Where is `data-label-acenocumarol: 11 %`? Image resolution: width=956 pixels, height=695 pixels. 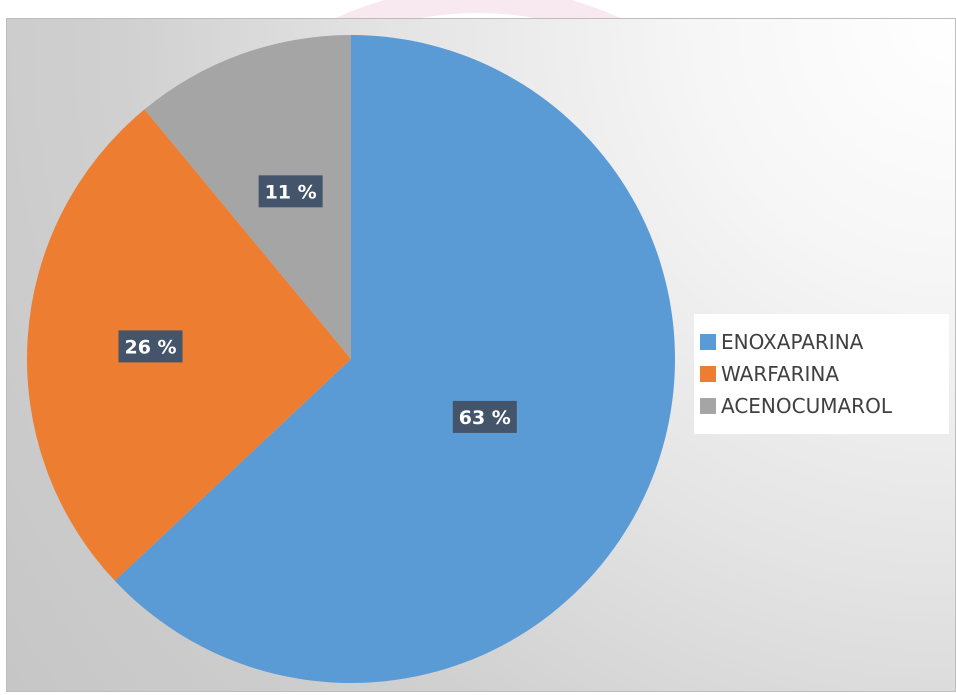
data-label-acenocumarol: 11 % is located at coordinates (290, 191).